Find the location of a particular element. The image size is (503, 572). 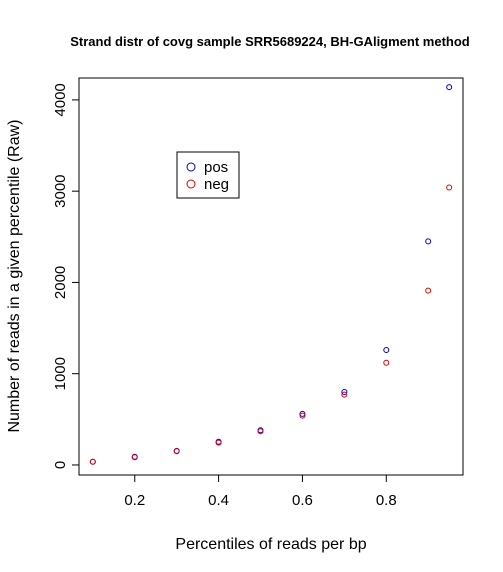

x-tick-label: 0.2 is located at coordinates (134, 500).